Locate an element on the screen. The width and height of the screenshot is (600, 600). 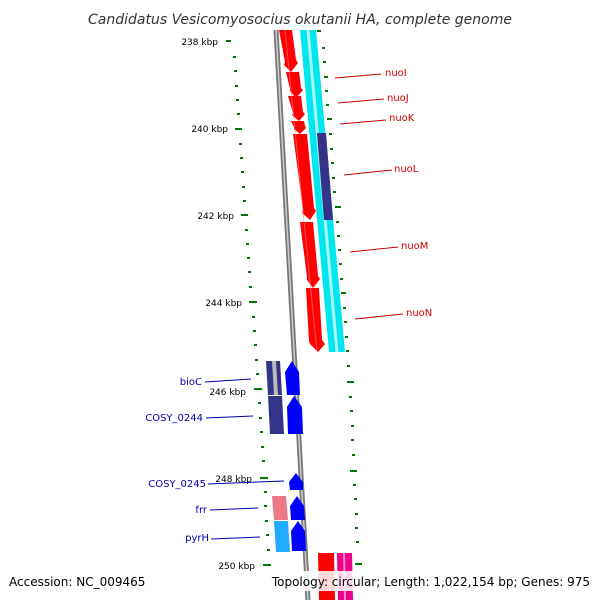
gene-arrow-nuoN is located at coordinates (315, 320).